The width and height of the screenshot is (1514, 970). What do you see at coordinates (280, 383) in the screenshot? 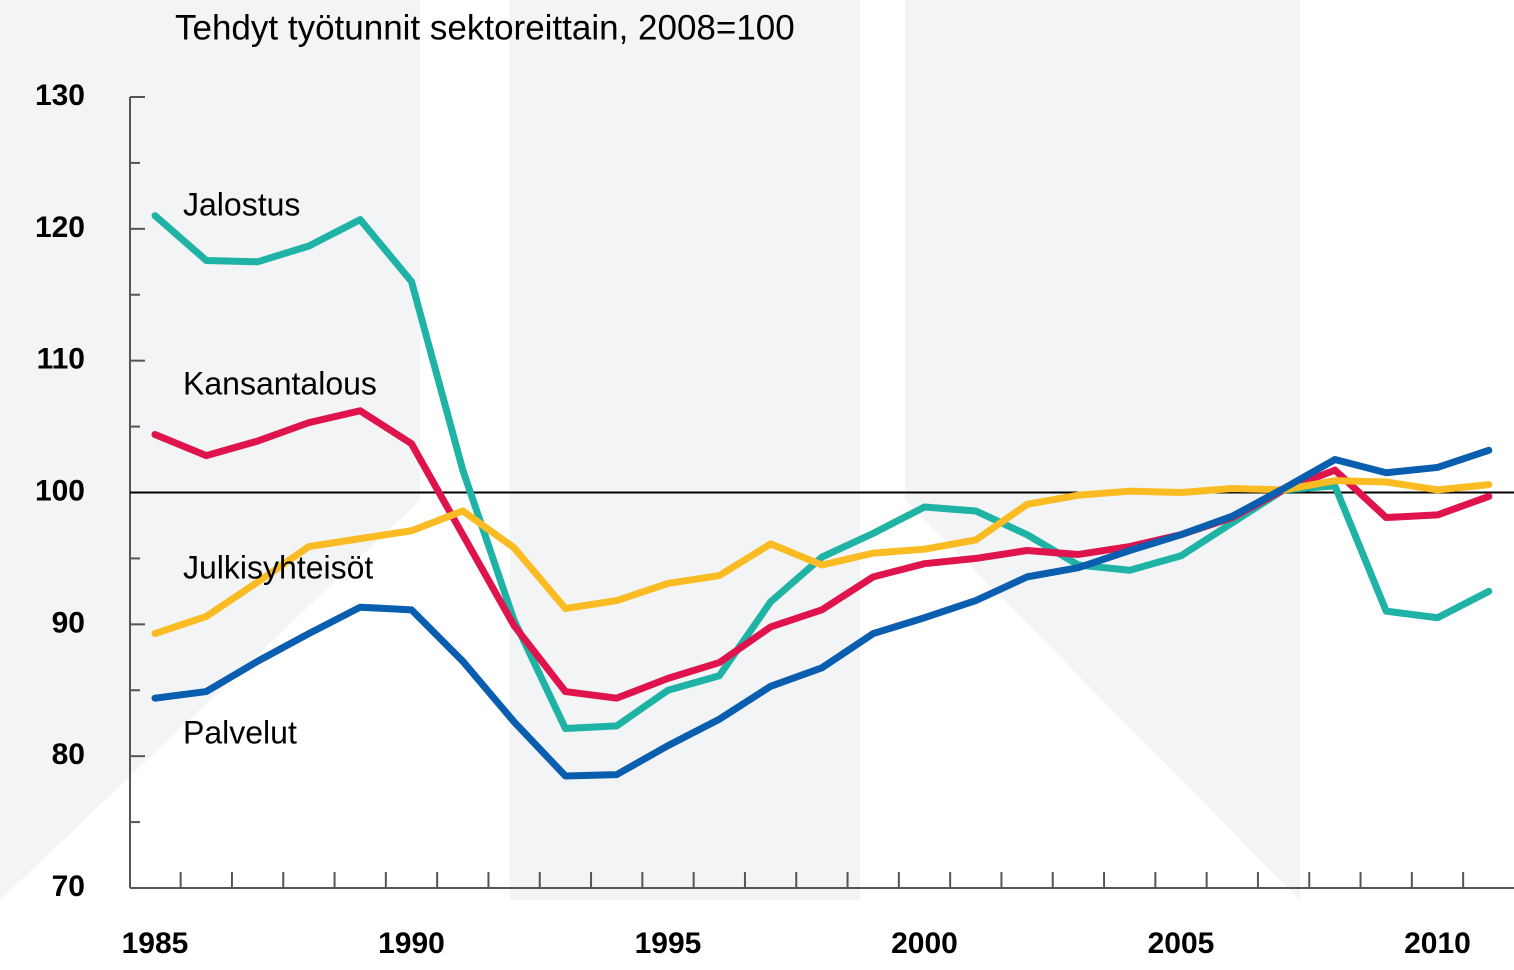
I see `series-label: Kansantalous` at bounding box center [280, 383].